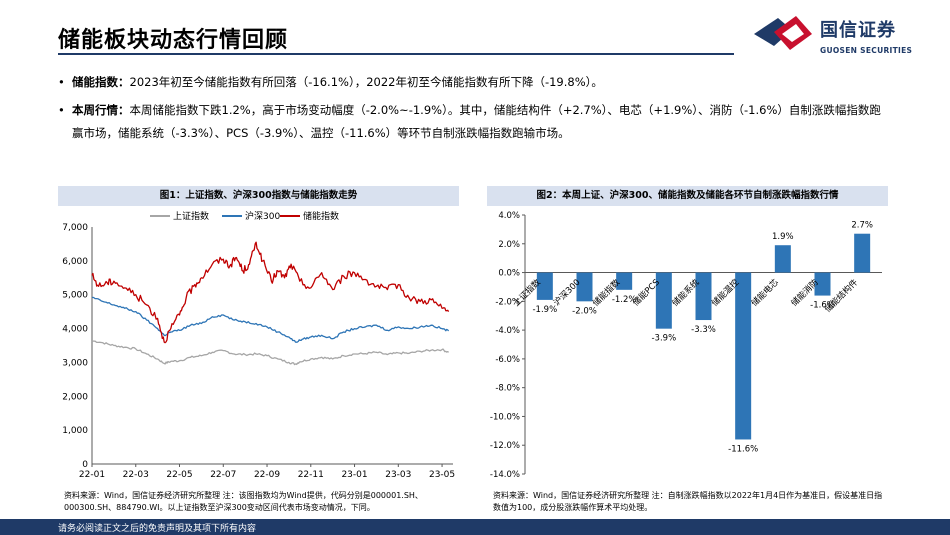  Describe the element at coordinates (765, 293) in the screenshot. I see `category-label-7: 储能电芯` at that location.